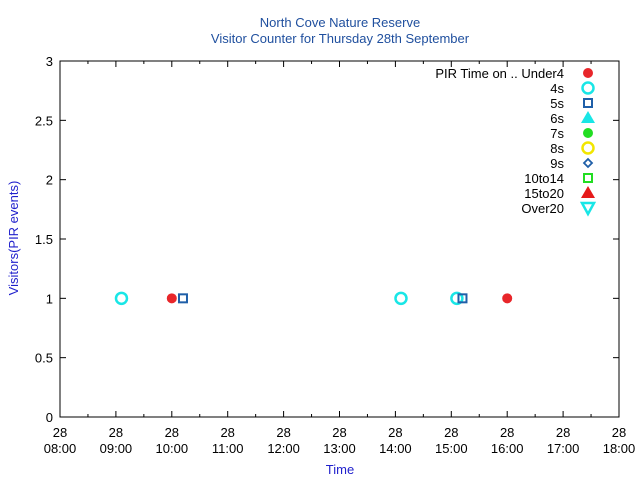 The height and width of the screenshot is (480, 640). I want to click on legend-marker-under4, so click(588, 73).